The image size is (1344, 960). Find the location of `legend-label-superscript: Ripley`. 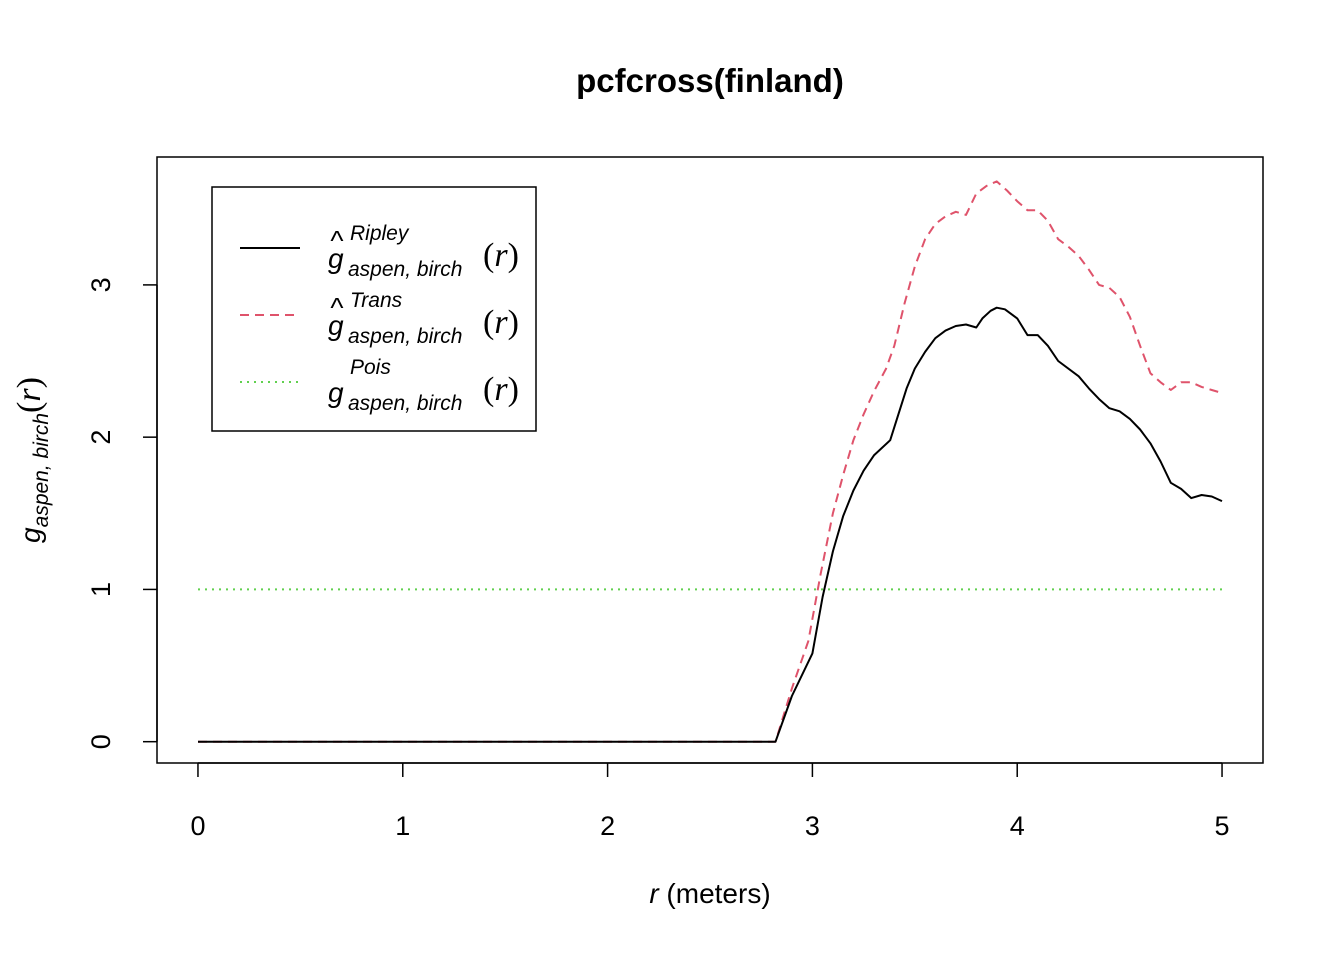

legend-label-superscript: Ripley is located at coordinates (380, 233).